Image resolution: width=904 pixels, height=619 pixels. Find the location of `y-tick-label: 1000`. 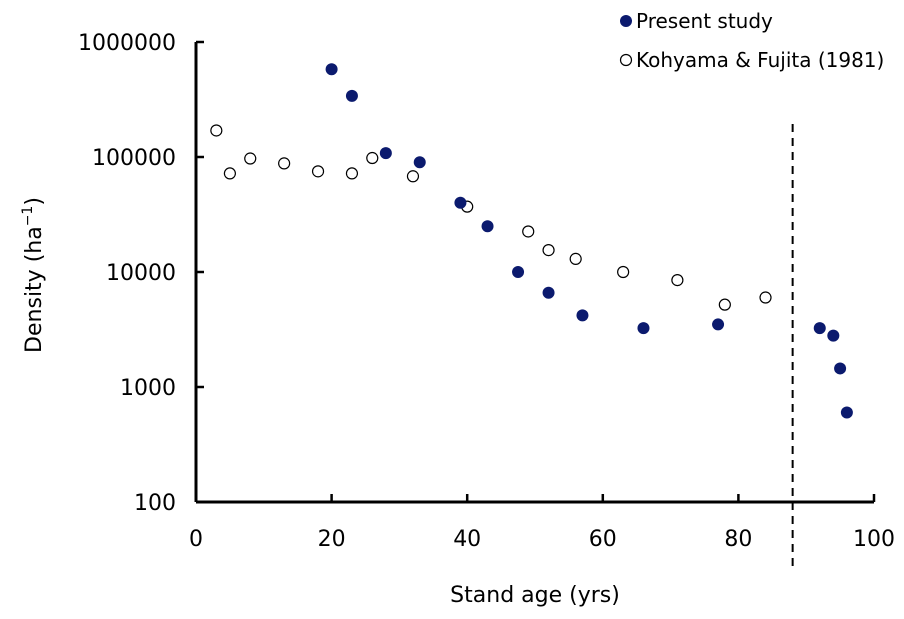

y-tick-label: 1000 is located at coordinates (148, 388).